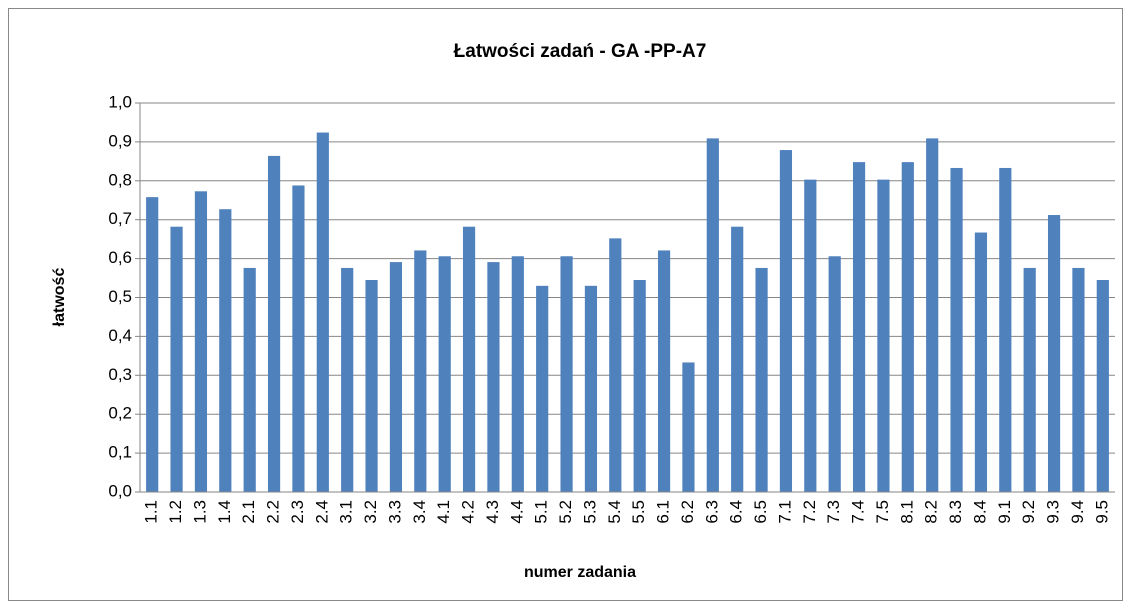 The image size is (1132, 610). What do you see at coordinates (394, 512) in the screenshot?
I see `x-tick-label: 3.3` at bounding box center [394, 512].